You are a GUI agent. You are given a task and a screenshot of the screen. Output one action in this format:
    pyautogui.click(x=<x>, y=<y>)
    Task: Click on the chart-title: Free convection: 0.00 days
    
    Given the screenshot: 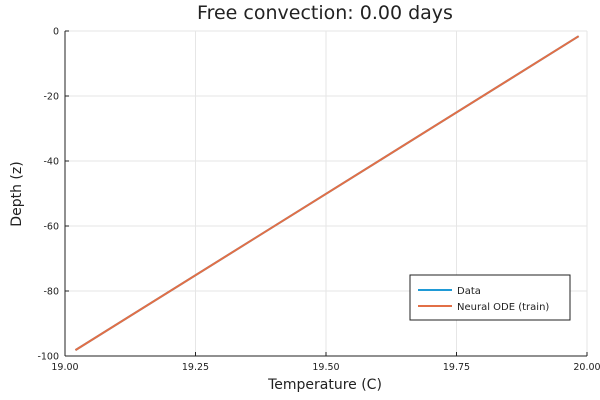 What is the action you would take?
    pyautogui.click(x=325, y=13)
    